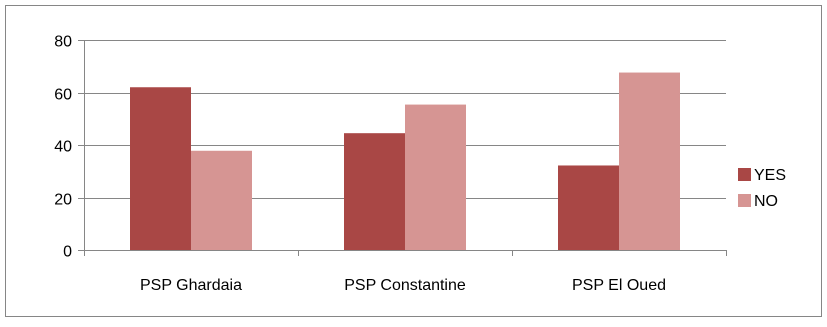 The width and height of the screenshot is (827, 327). I want to click on x-tick-label: PSP El Oued, so click(619, 285).